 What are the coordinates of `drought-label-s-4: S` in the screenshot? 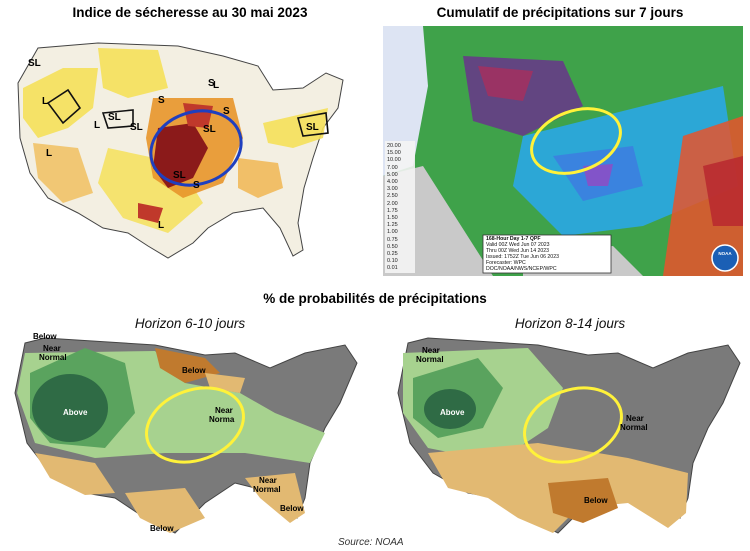 It's located at (196, 185).